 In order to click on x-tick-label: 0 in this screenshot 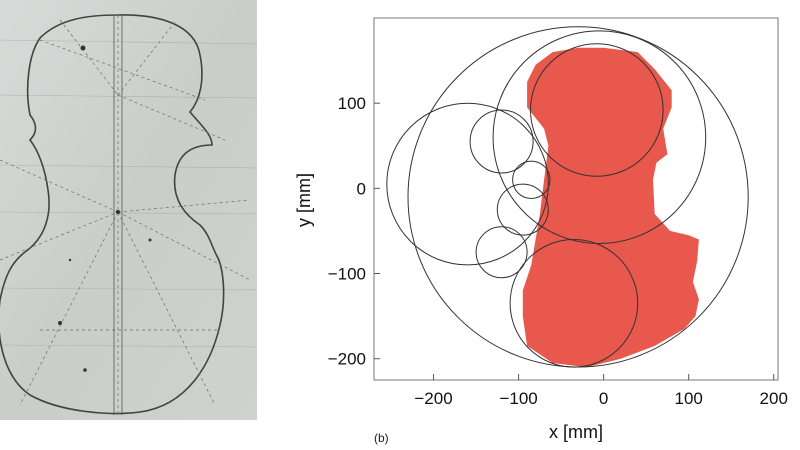, I will do `click(603, 398)`.